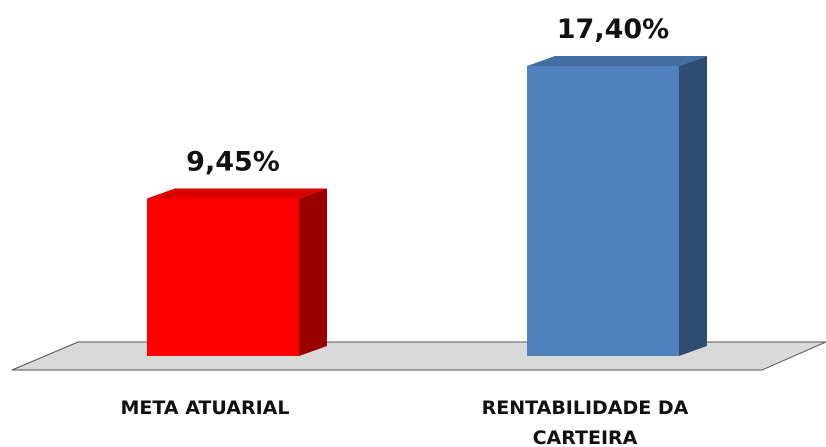  What do you see at coordinates (585, 422) in the screenshot?
I see `category-label: RENTABILIDADE DA CARTEIRA` at bounding box center [585, 422].